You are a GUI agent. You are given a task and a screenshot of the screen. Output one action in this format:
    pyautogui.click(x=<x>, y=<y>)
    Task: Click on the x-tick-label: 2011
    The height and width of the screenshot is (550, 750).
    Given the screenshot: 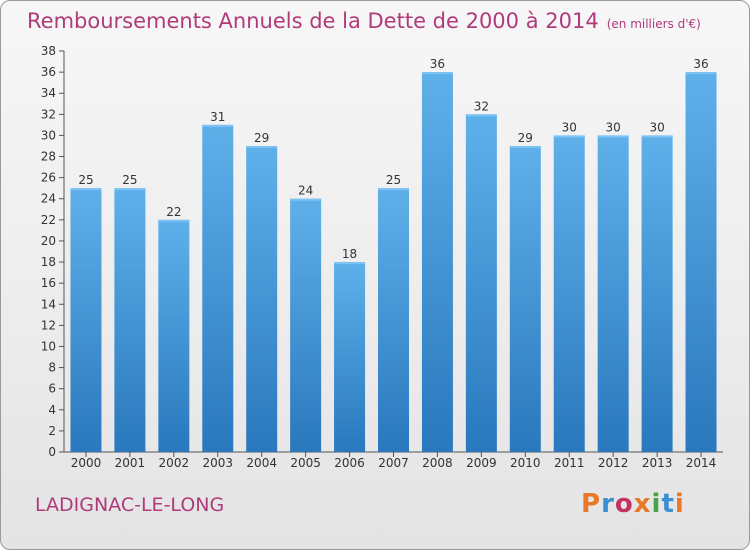 What is the action you would take?
    pyautogui.click(x=569, y=463)
    